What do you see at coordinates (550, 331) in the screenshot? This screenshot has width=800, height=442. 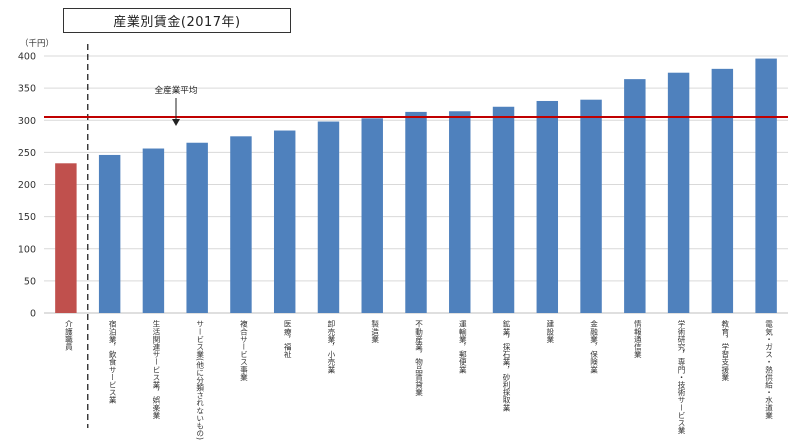 I see `x-tick-label: 建設業` at bounding box center [550, 331].